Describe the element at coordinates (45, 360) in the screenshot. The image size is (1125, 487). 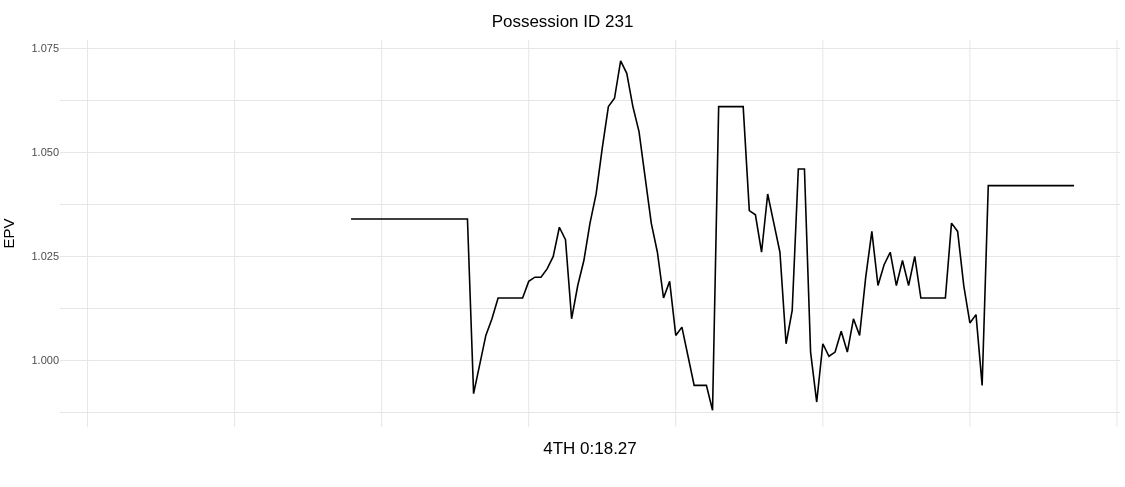
I see `y-tick-label: 1.000` at that location.